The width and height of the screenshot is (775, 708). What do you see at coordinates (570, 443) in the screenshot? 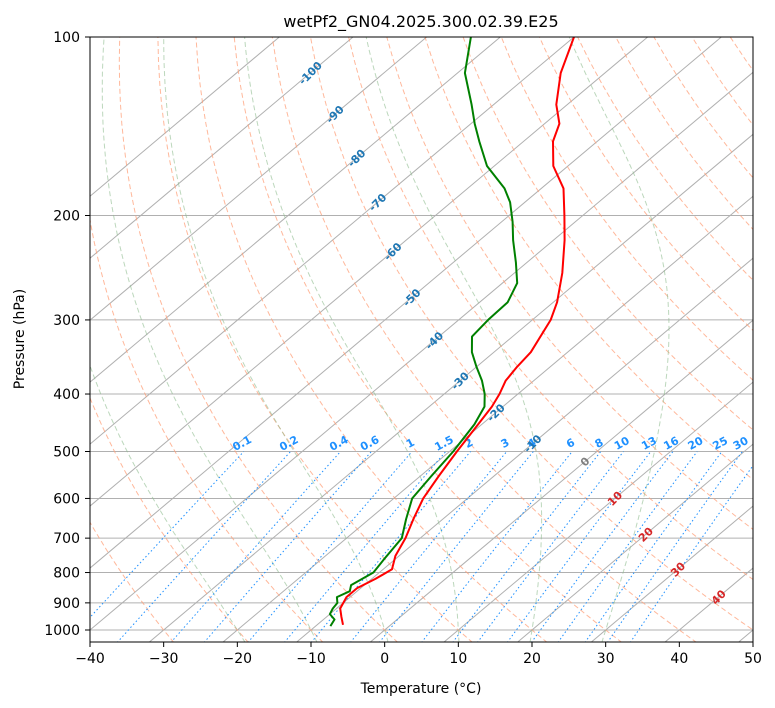
I see `mixing-ratio-label: 6` at bounding box center [570, 443].